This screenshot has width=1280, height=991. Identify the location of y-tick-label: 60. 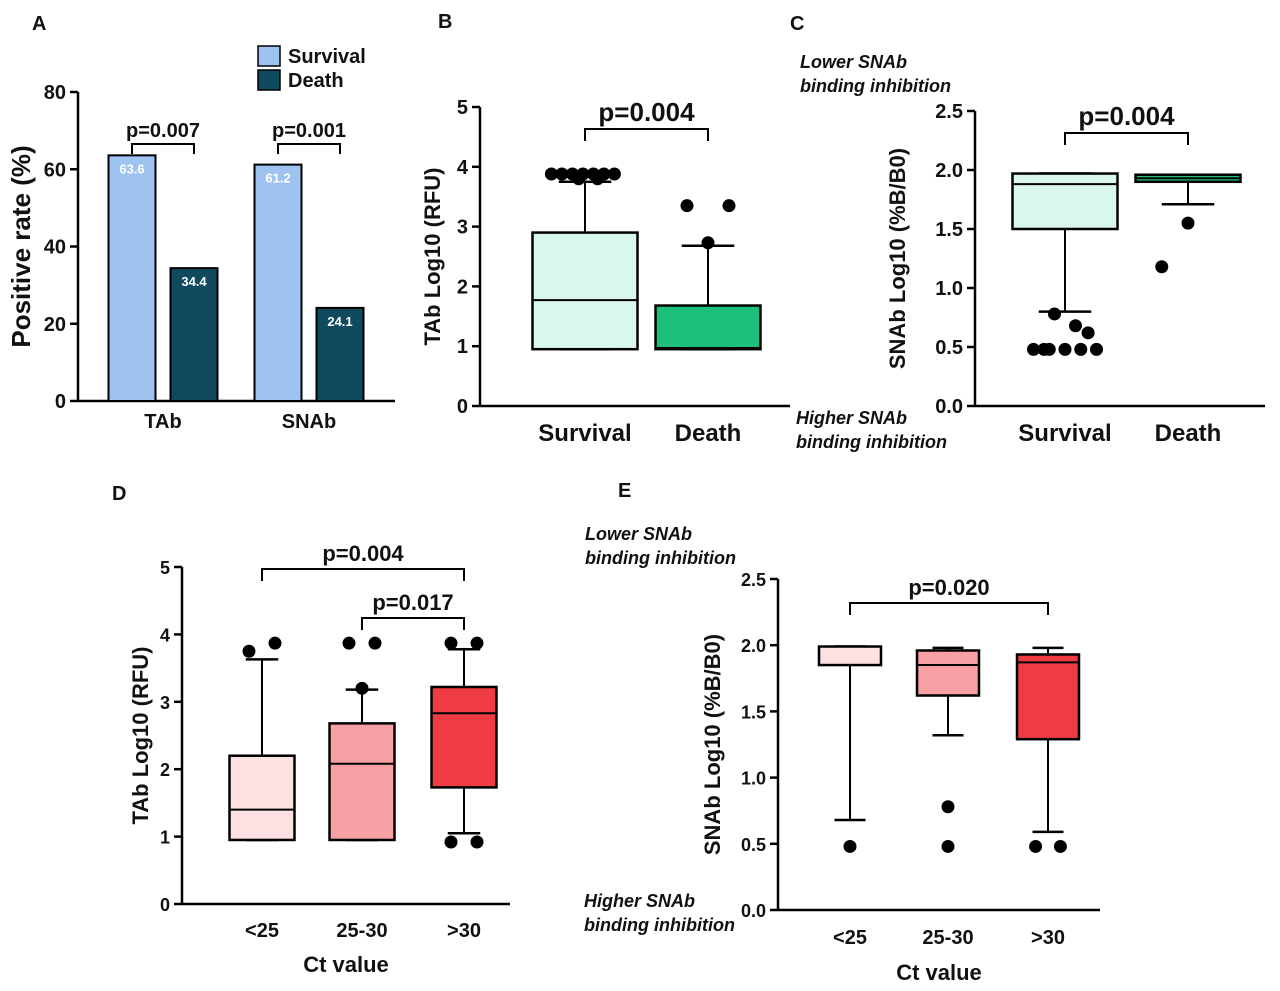
(55, 170).